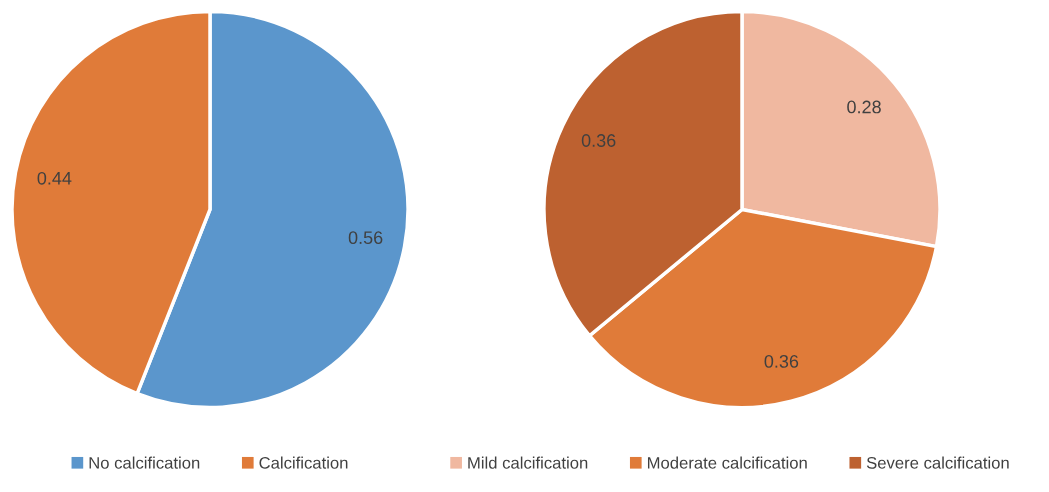  Describe the element at coordinates (727, 462) in the screenshot. I see `legend-label: Moderate calcification` at that location.